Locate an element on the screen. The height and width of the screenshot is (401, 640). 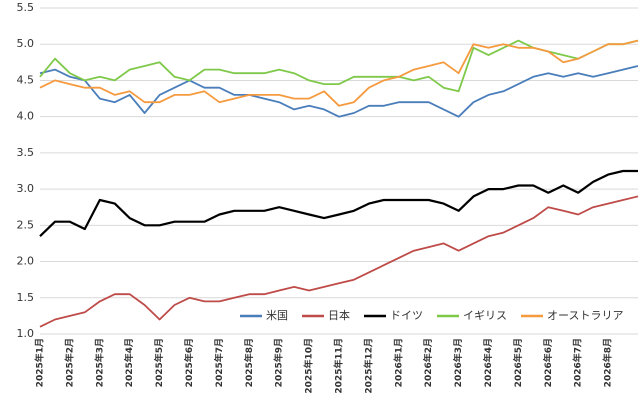
x-tick-label: 2026年1月 is located at coordinates (398, 362).